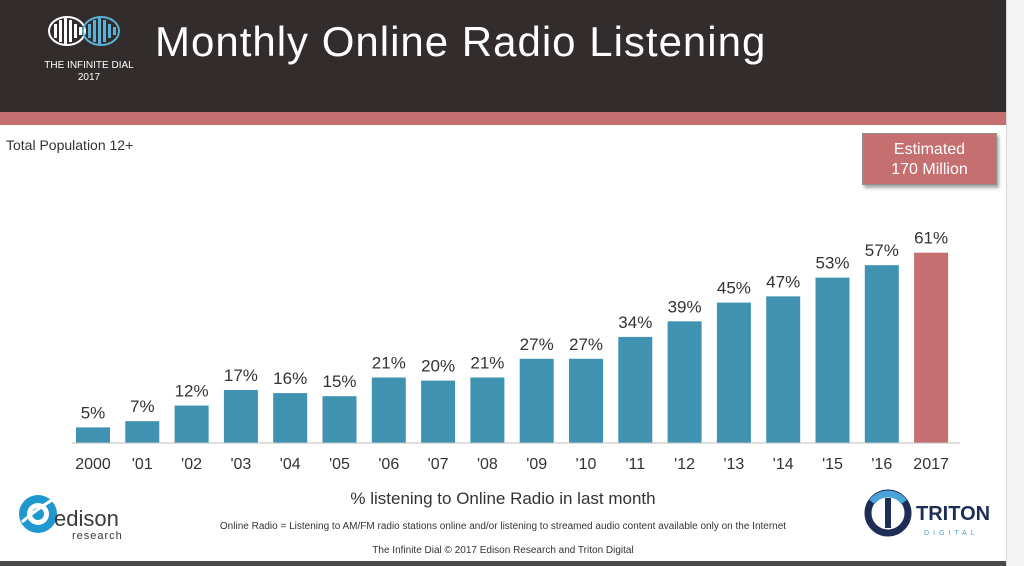  Describe the element at coordinates (929, 169) in the screenshot. I see `estimate-line-2: 170 Million` at that location.